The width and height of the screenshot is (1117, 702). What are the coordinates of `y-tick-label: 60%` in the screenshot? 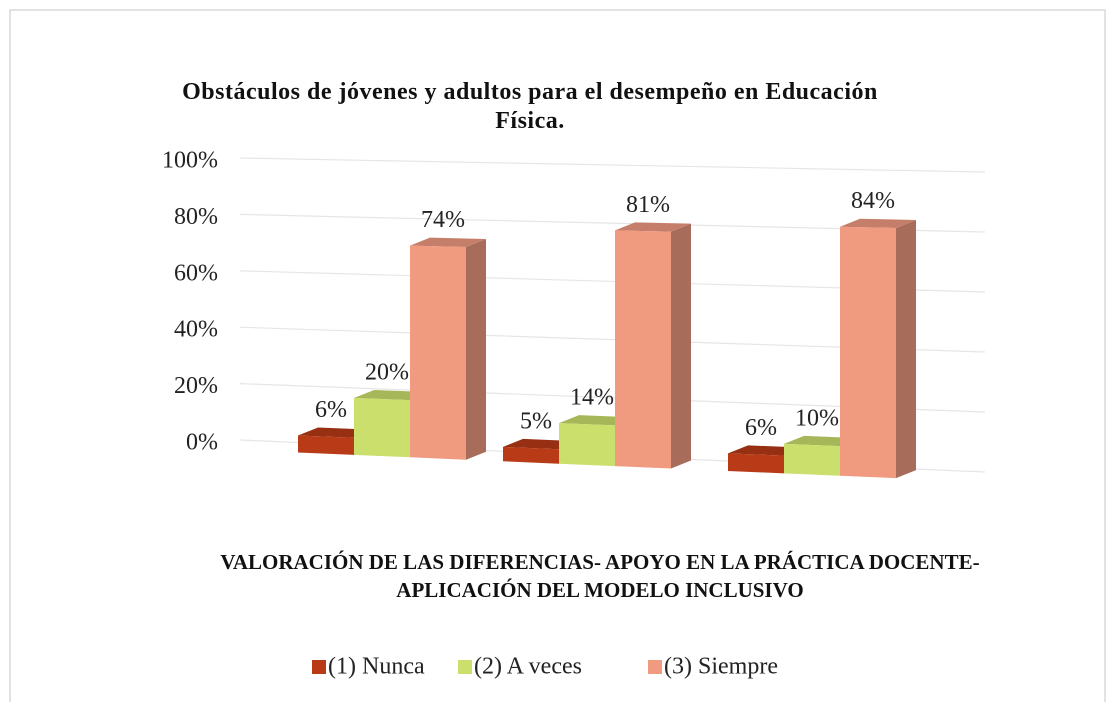 It's located at (196, 273).